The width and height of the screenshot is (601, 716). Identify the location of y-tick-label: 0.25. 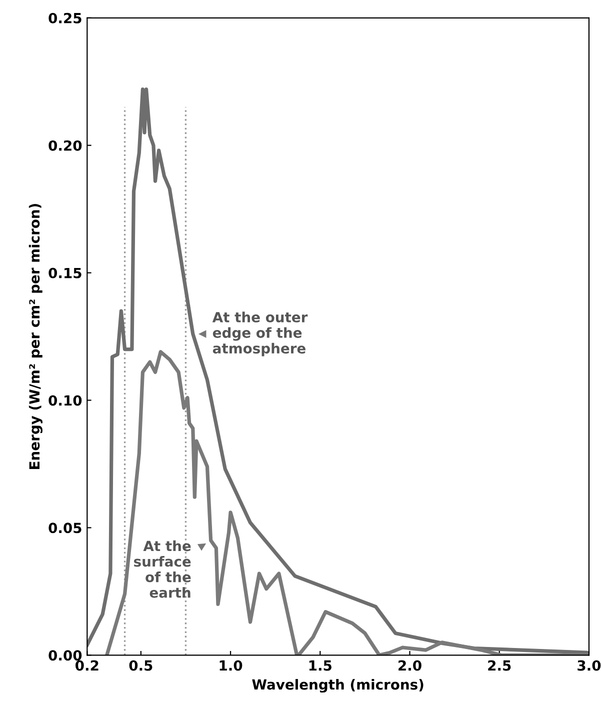
(65, 18).